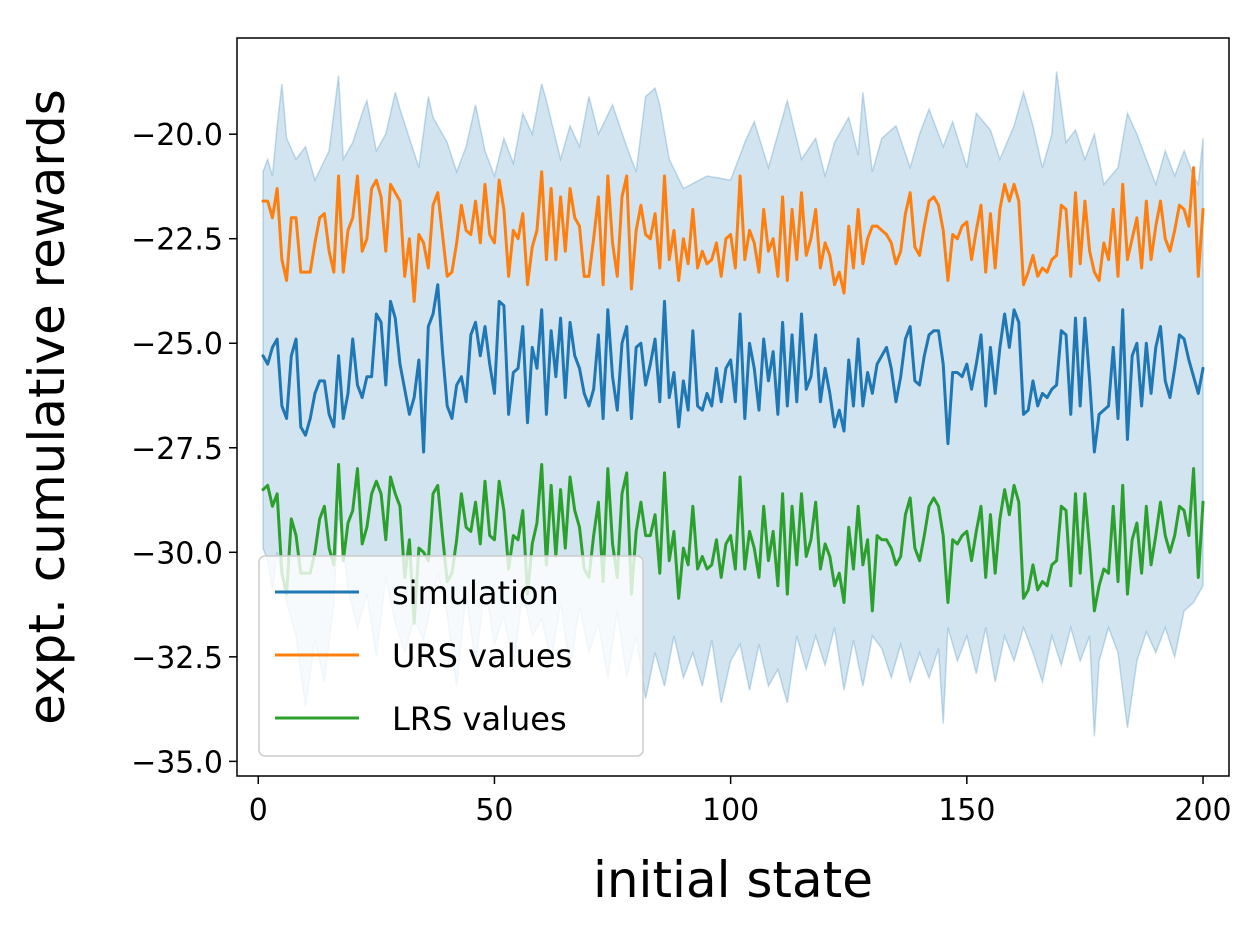 This screenshot has width=1249, height=929. I want to click on x-tick-label: 150, so click(966, 810).